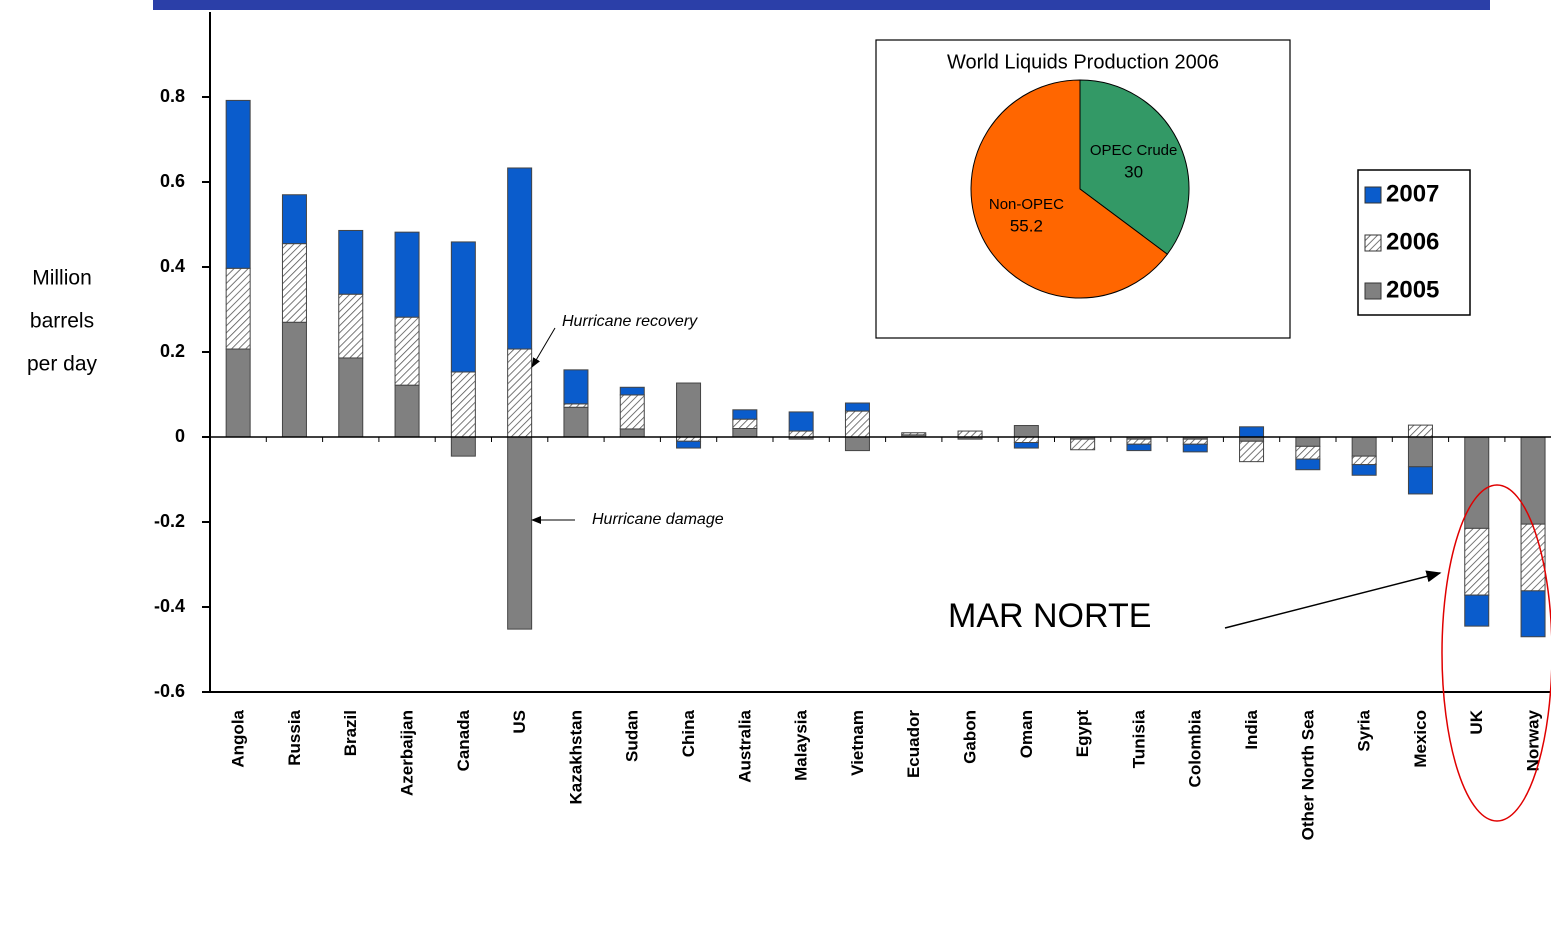 This screenshot has height=948, width=1551. What do you see at coordinates (180, 436) in the screenshot?
I see `y-tick-label: 0` at bounding box center [180, 436].